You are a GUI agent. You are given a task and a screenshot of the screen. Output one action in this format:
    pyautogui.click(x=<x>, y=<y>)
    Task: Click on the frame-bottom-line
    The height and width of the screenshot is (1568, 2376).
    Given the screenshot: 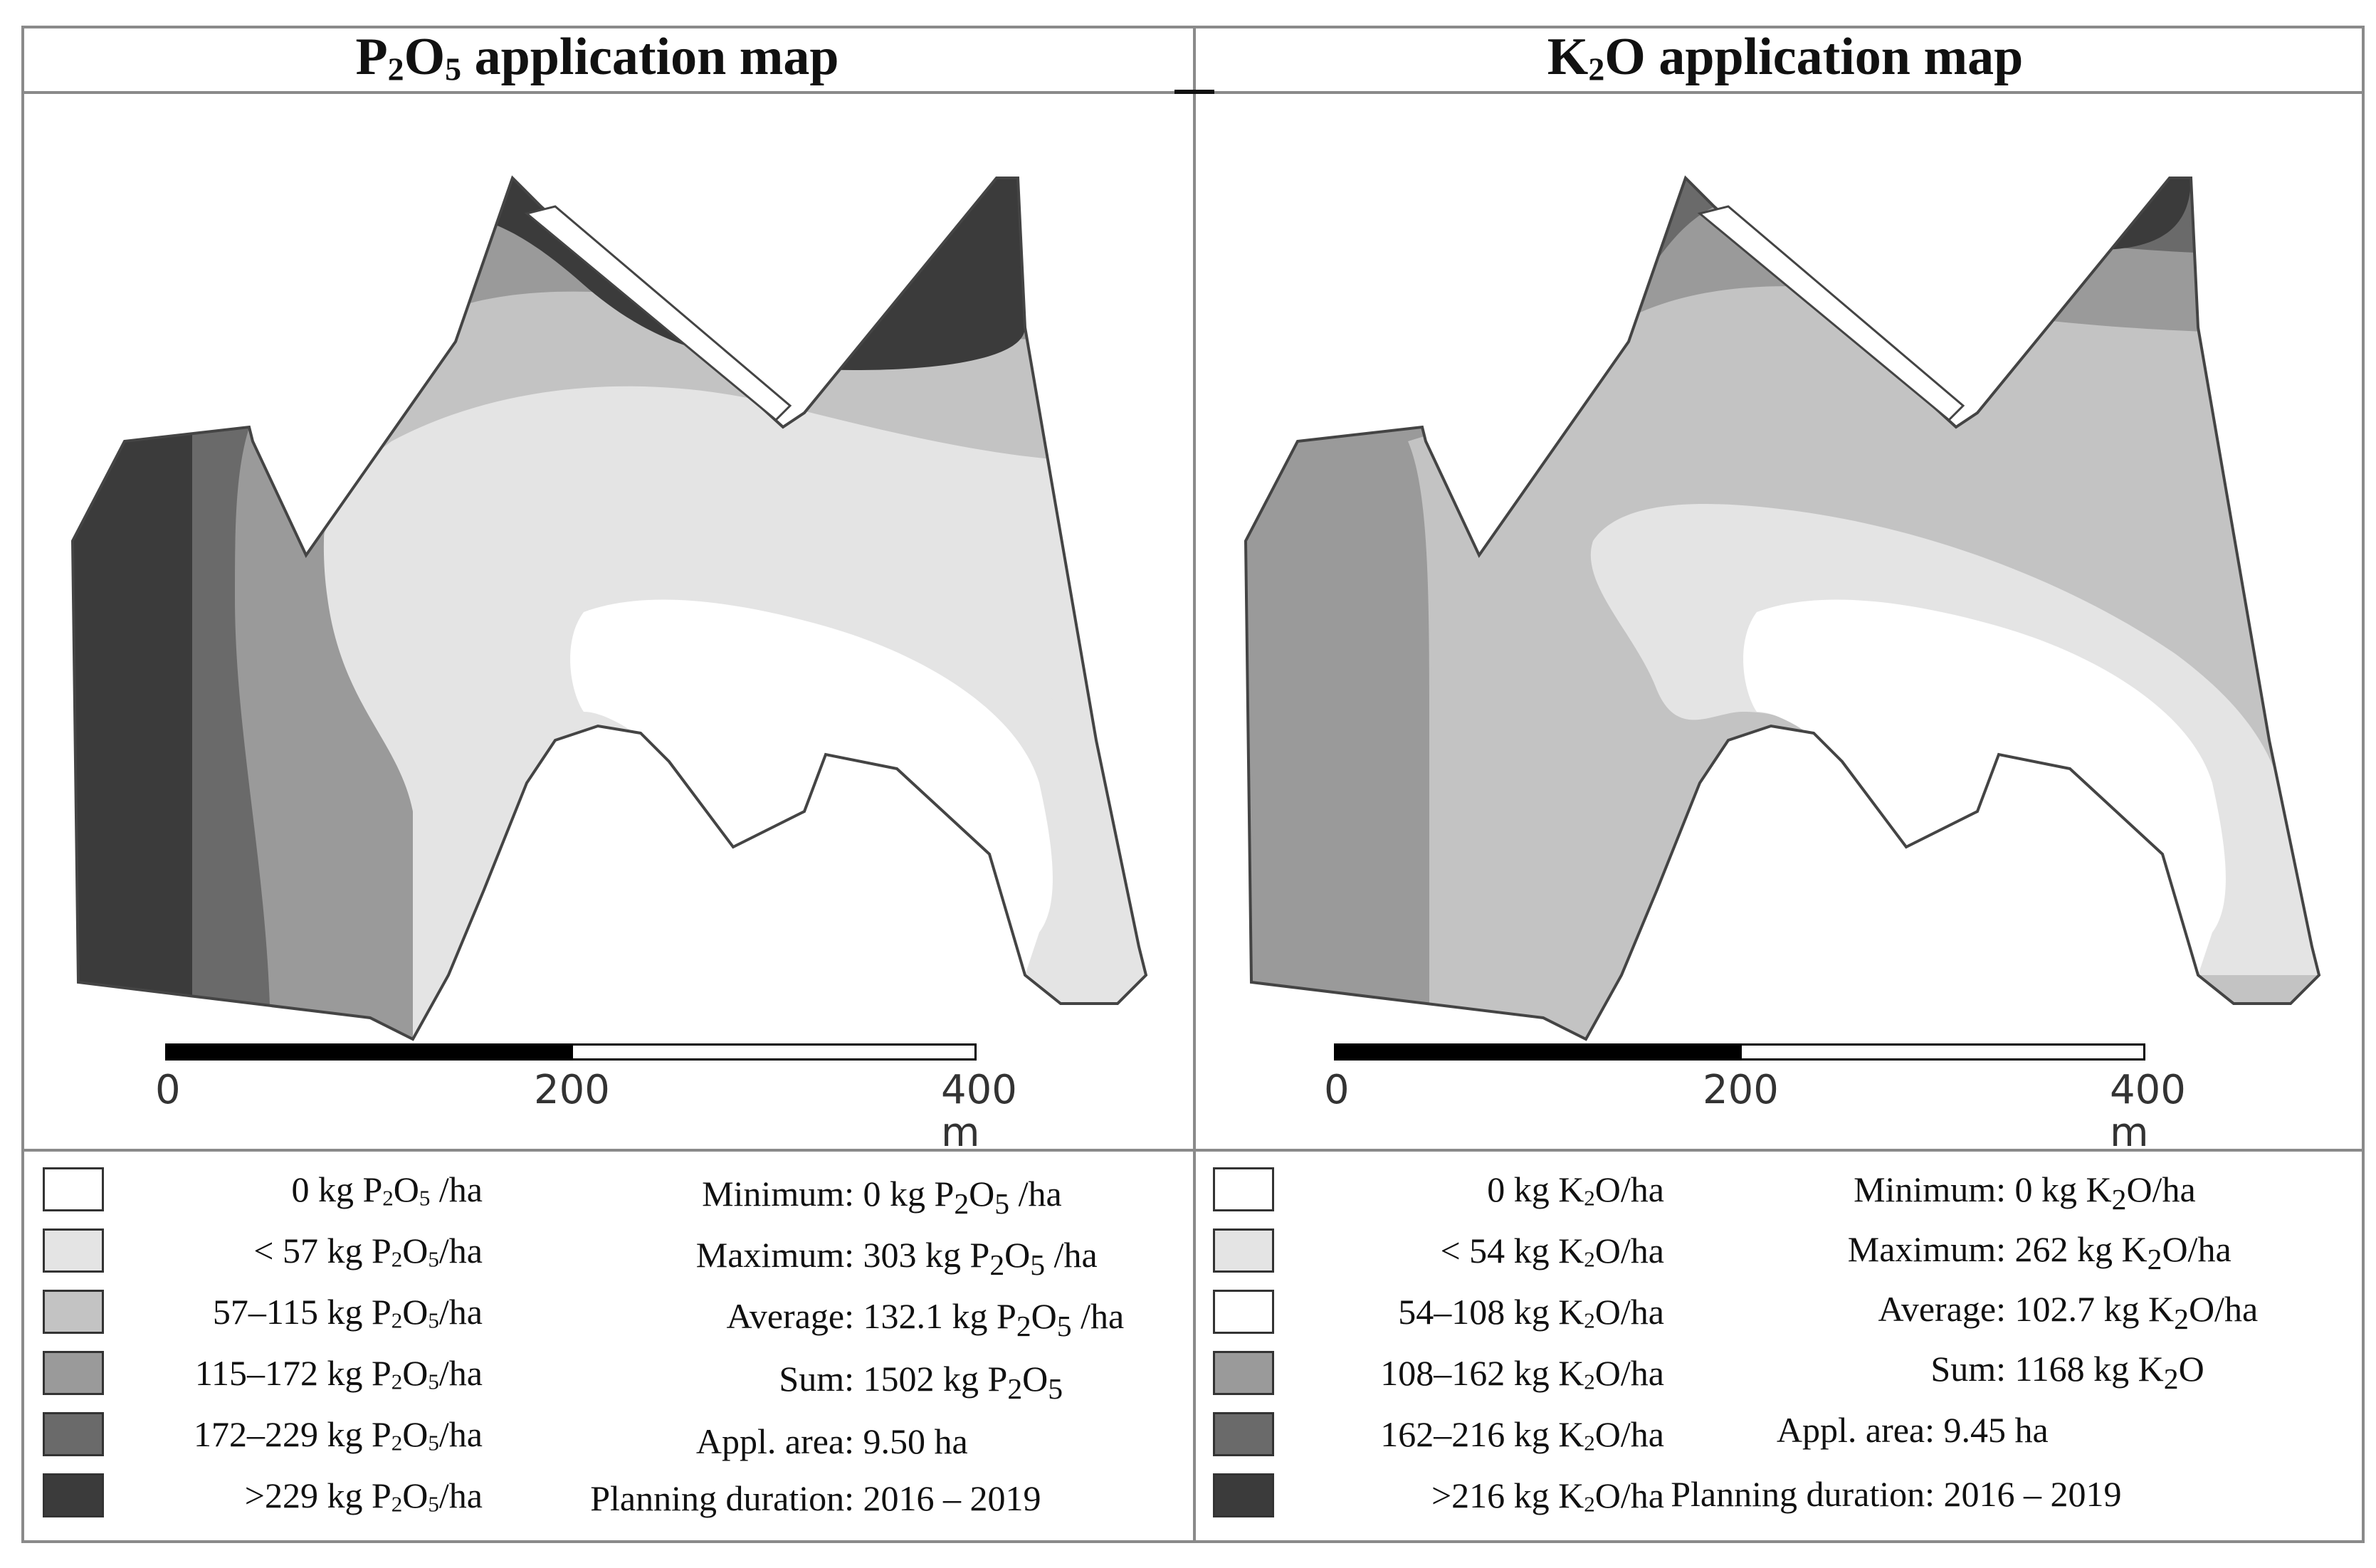 What is the action you would take?
    pyautogui.click(x=1192, y=1541)
    